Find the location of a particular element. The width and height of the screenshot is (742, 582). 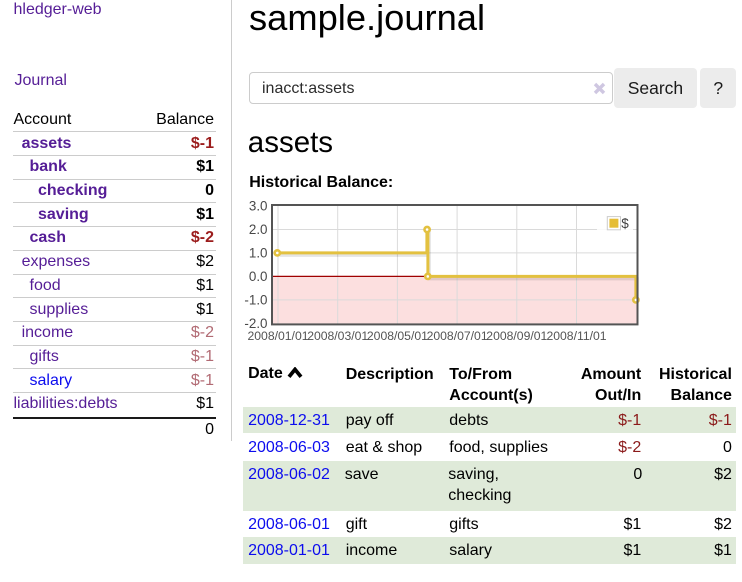

svg-text: 1.0 is located at coordinates (258, 252).